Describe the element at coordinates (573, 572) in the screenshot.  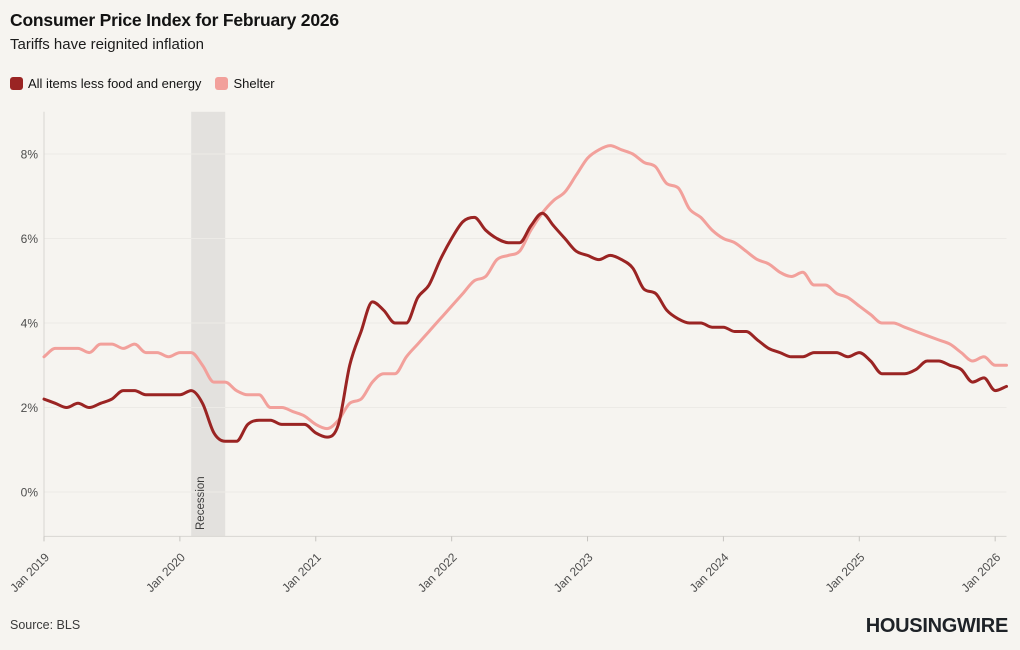
I see `x-axis-tick-label: Jan 2023` at that location.